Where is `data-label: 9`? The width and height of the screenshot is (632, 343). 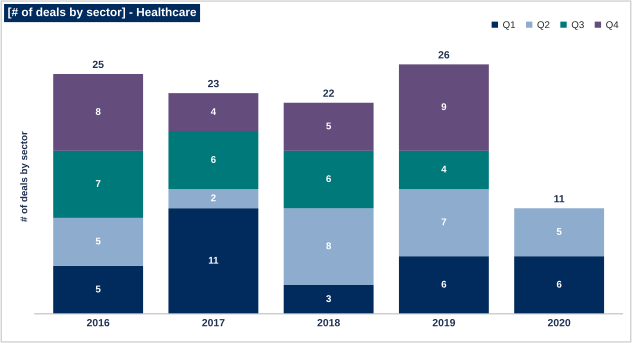 data-label: 9 is located at coordinates (444, 106).